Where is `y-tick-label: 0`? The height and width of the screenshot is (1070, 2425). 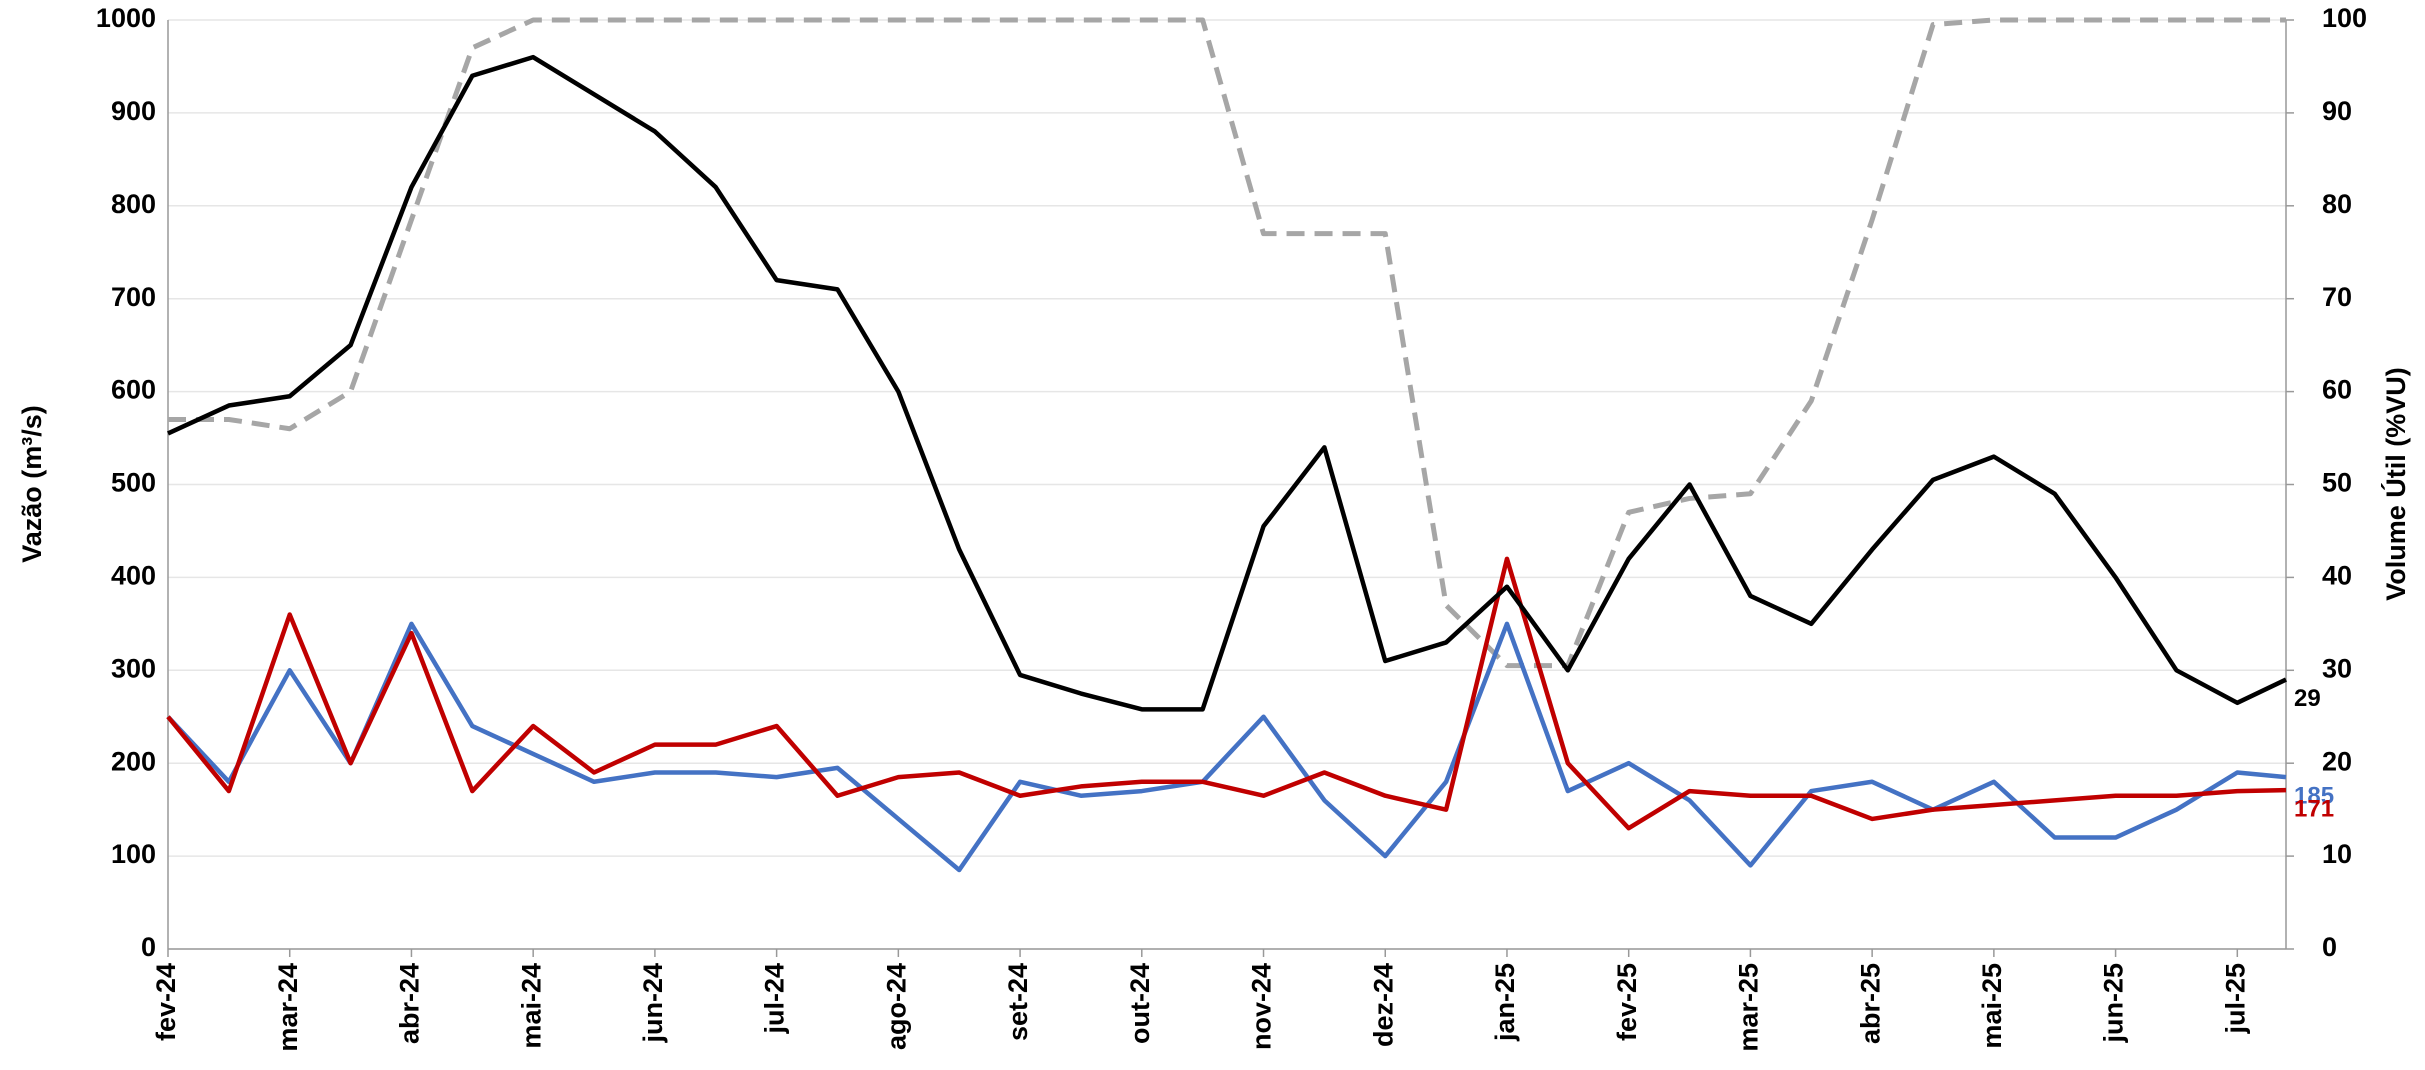
y-tick-label: 0 is located at coordinates (148, 947).